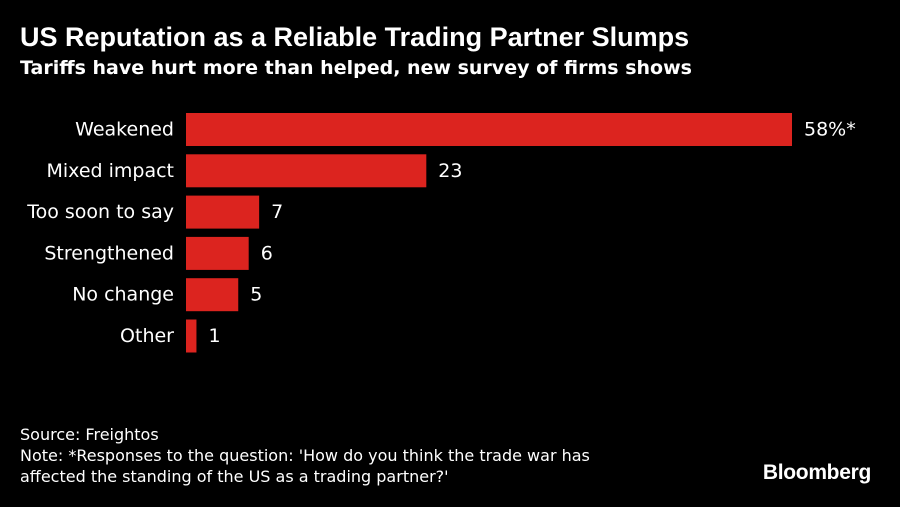 Image resolution: width=900 pixels, height=507 pixels. Describe the element at coordinates (267, 253) in the screenshot. I see `bar-value-label: 6` at that location.